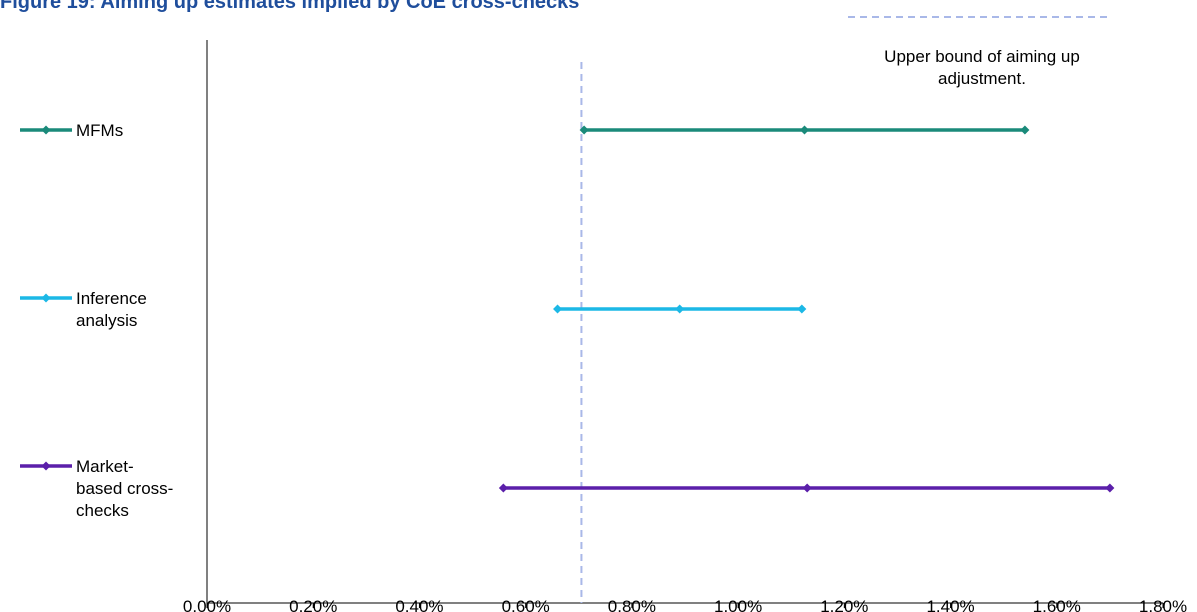  Describe the element at coordinates (313, 604) in the screenshot. I see `x-tick-label: 0.20%` at that location.